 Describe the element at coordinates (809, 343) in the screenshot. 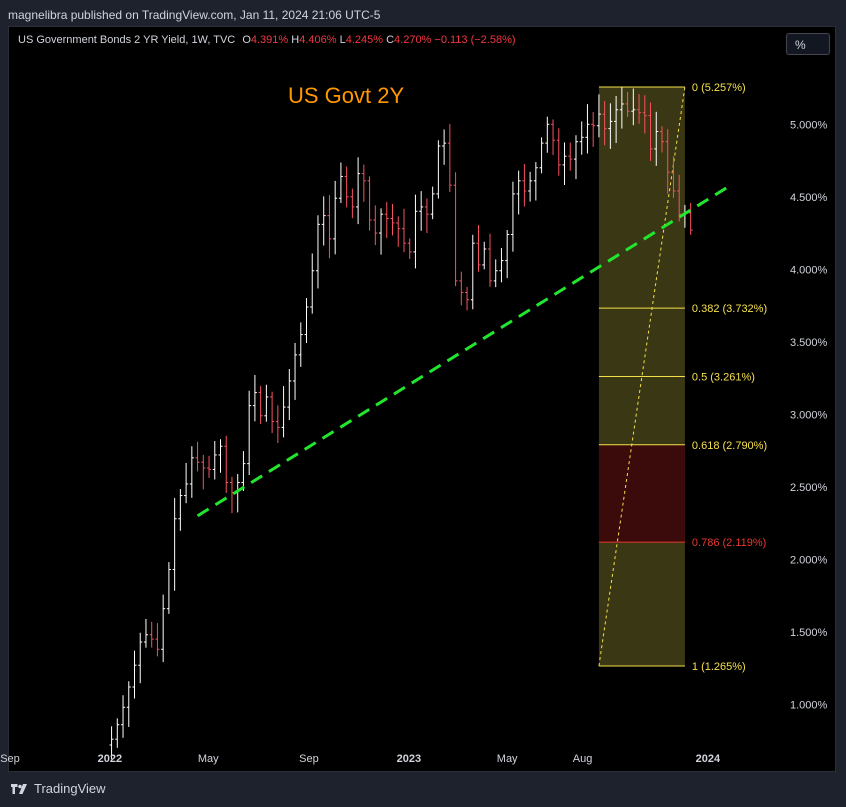

I see `price-axis-tick: 3.500%` at that location.